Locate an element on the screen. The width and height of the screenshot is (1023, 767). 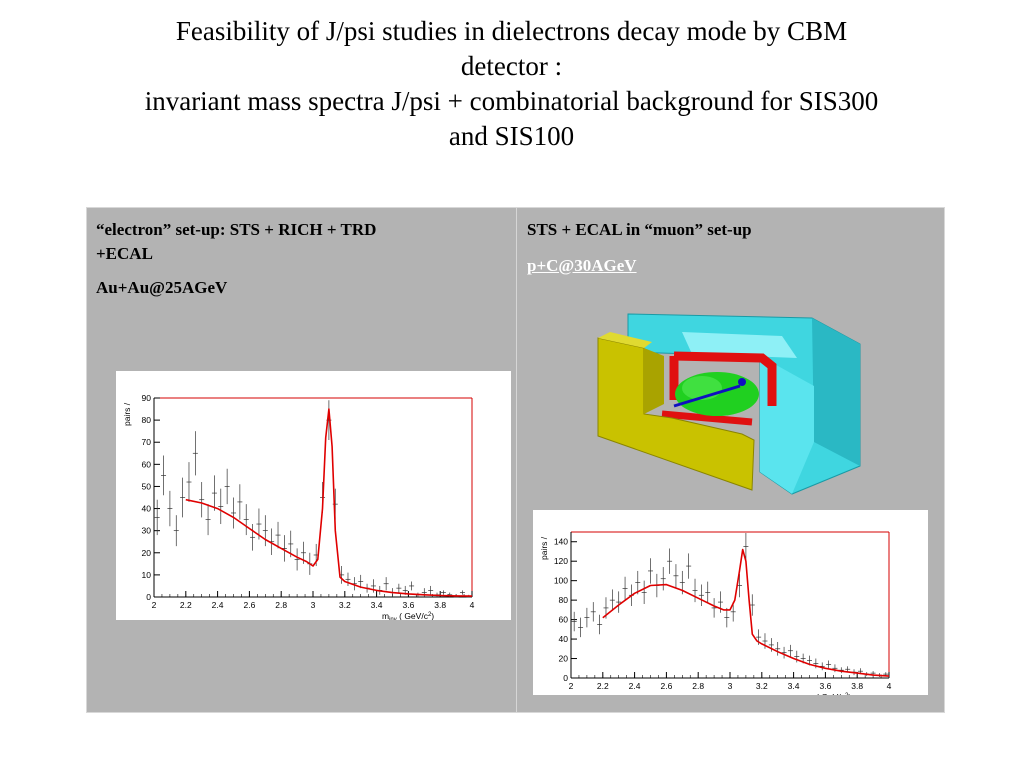
detector-red-frame is located at coordinates (719, 388).